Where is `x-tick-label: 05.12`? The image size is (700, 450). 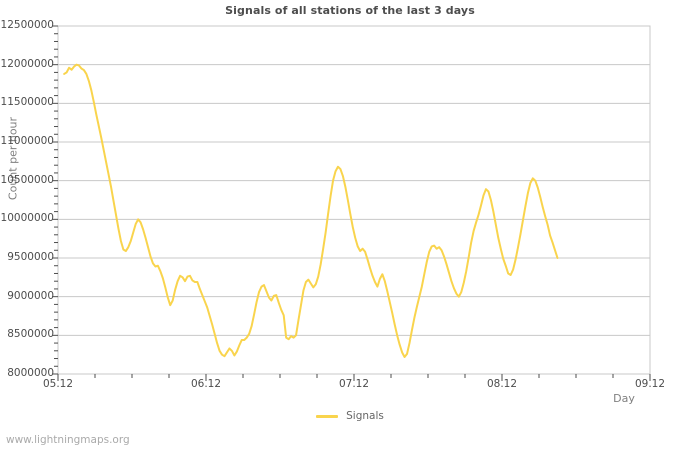
x-tick-label: 05.12 is located at coordinates (58, 384).